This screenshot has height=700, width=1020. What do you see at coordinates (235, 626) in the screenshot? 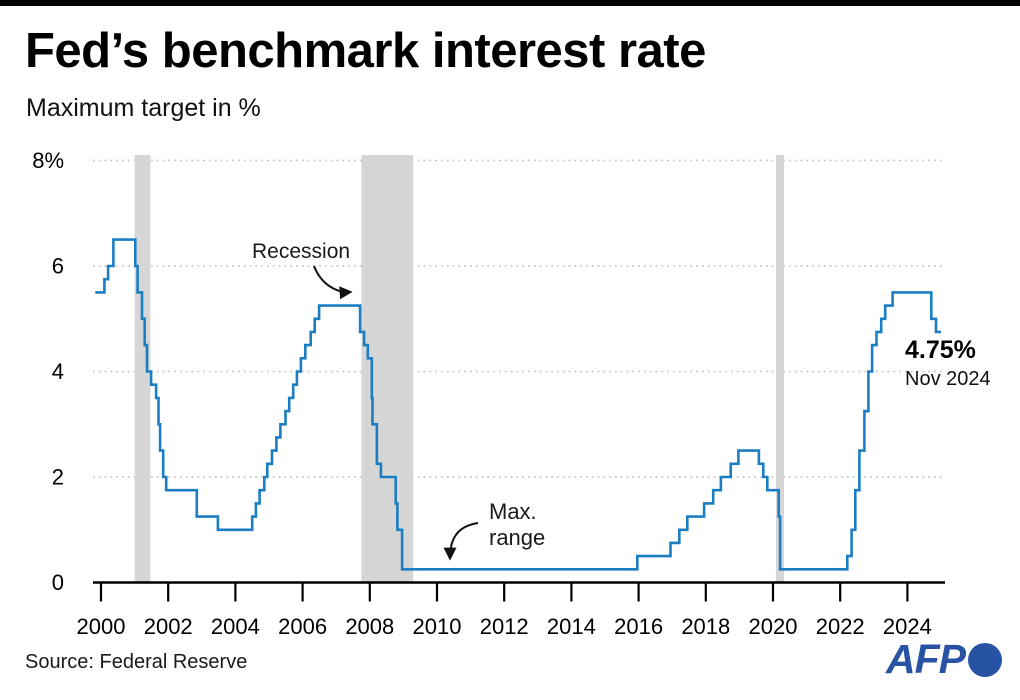
I see `x-tick-label-2004: 2004` at bounding box center [235, 626].